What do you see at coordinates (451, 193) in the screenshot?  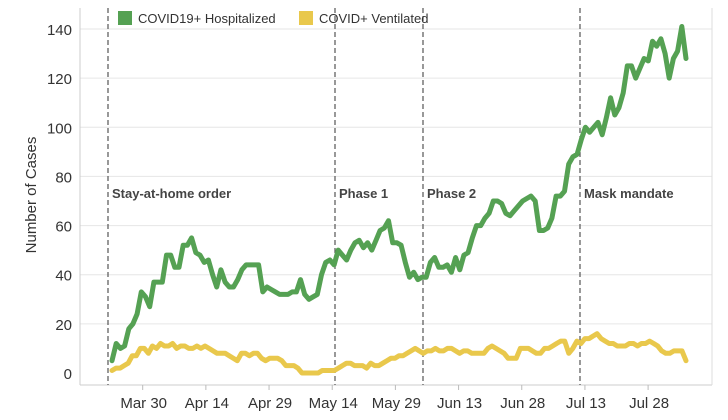 I see `annotation-label: Phase 2` at bounding box center [451, 193].